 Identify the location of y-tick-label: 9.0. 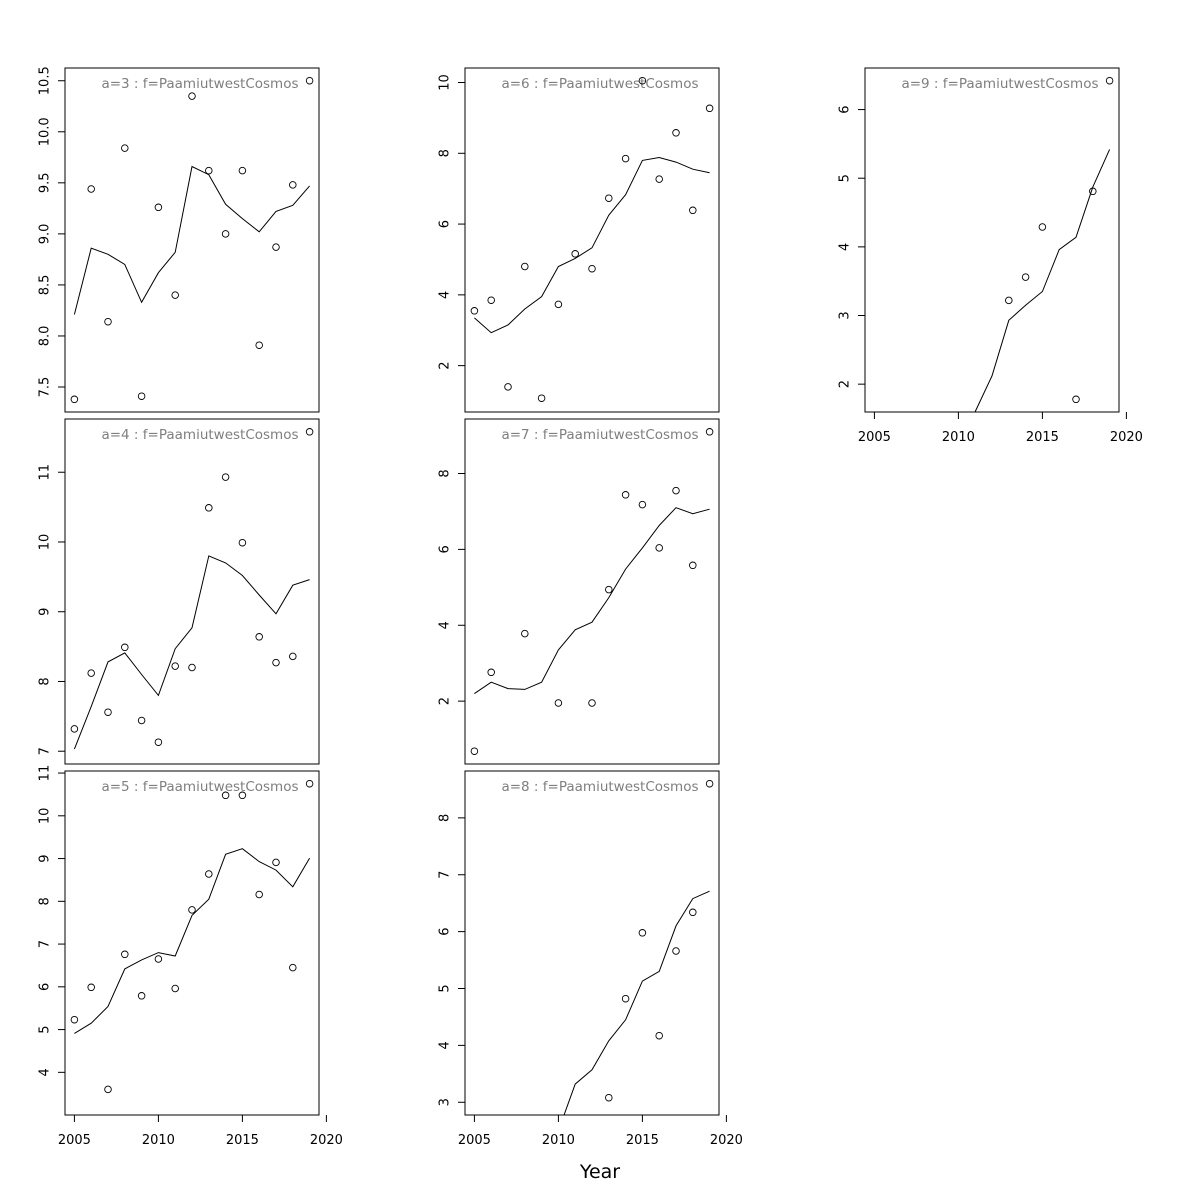
(45, 234).